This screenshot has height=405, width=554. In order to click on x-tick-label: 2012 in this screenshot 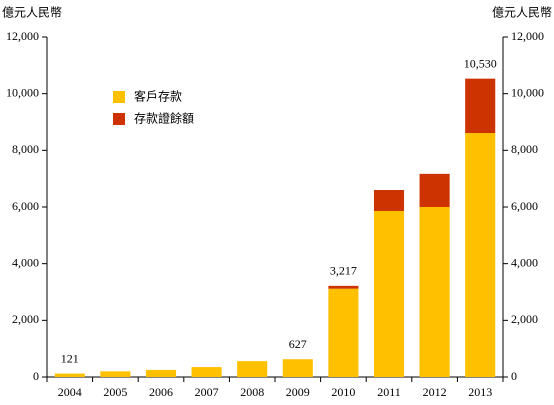, I will do `click(435, 392)`.